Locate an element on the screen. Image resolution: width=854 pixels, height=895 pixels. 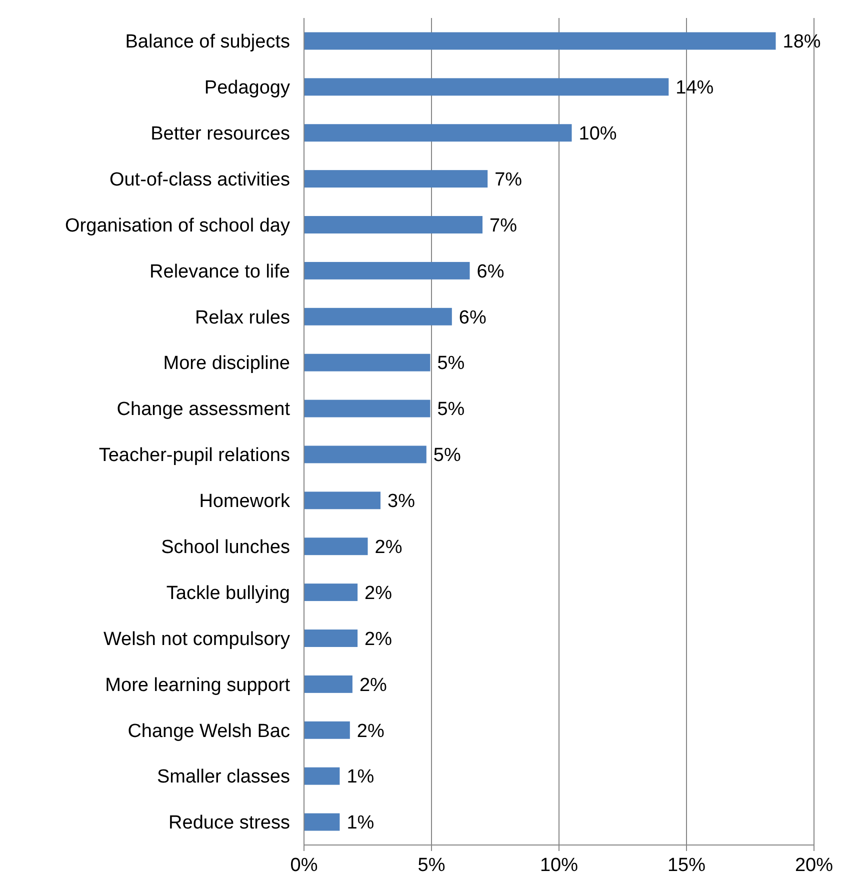
y-tick-label: Smaller classes is located at coordinates (223, 777).